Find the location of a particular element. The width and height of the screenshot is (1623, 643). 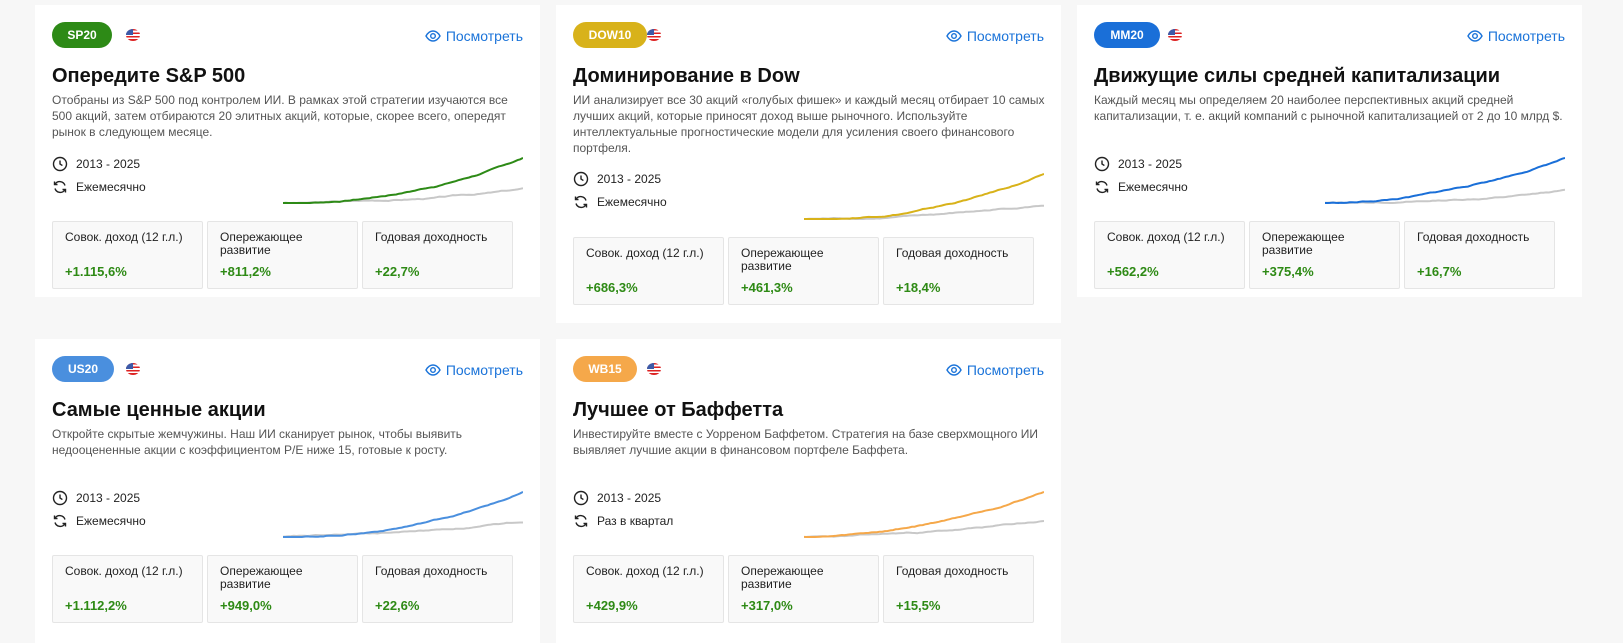

stat-value: +1.115,6% is located at coordinates (96, 271).